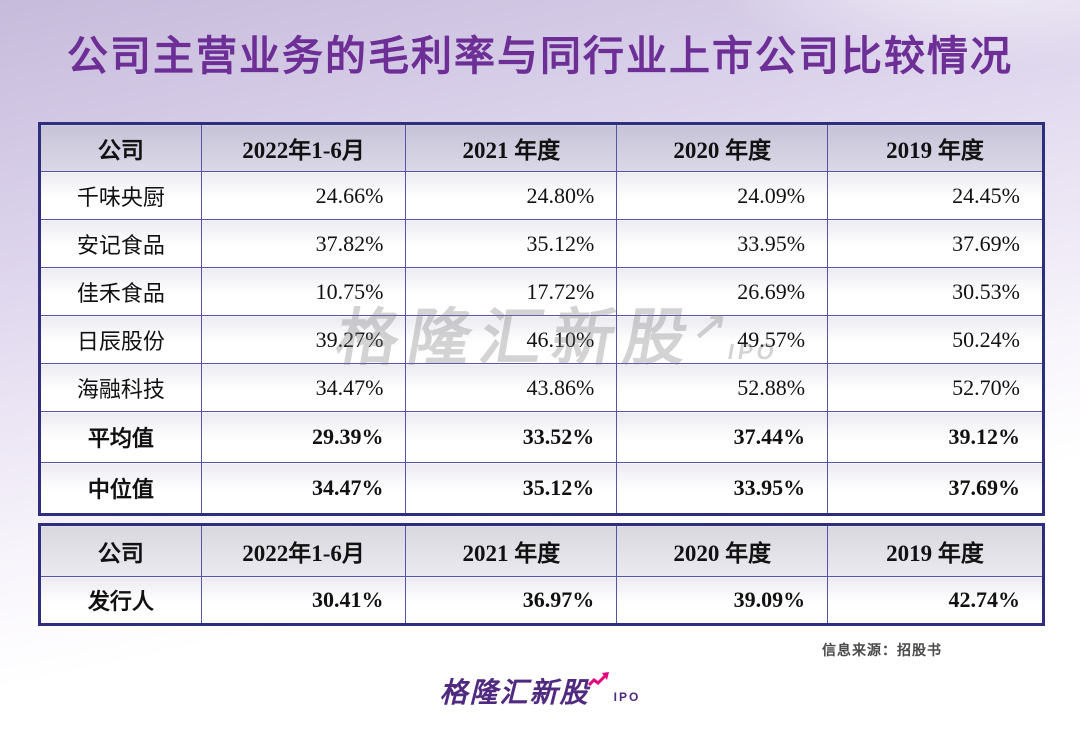  I want to click on table-row: 海融科技 34.47% 43.86% 52.88% 52.70%, so click(541, 387).